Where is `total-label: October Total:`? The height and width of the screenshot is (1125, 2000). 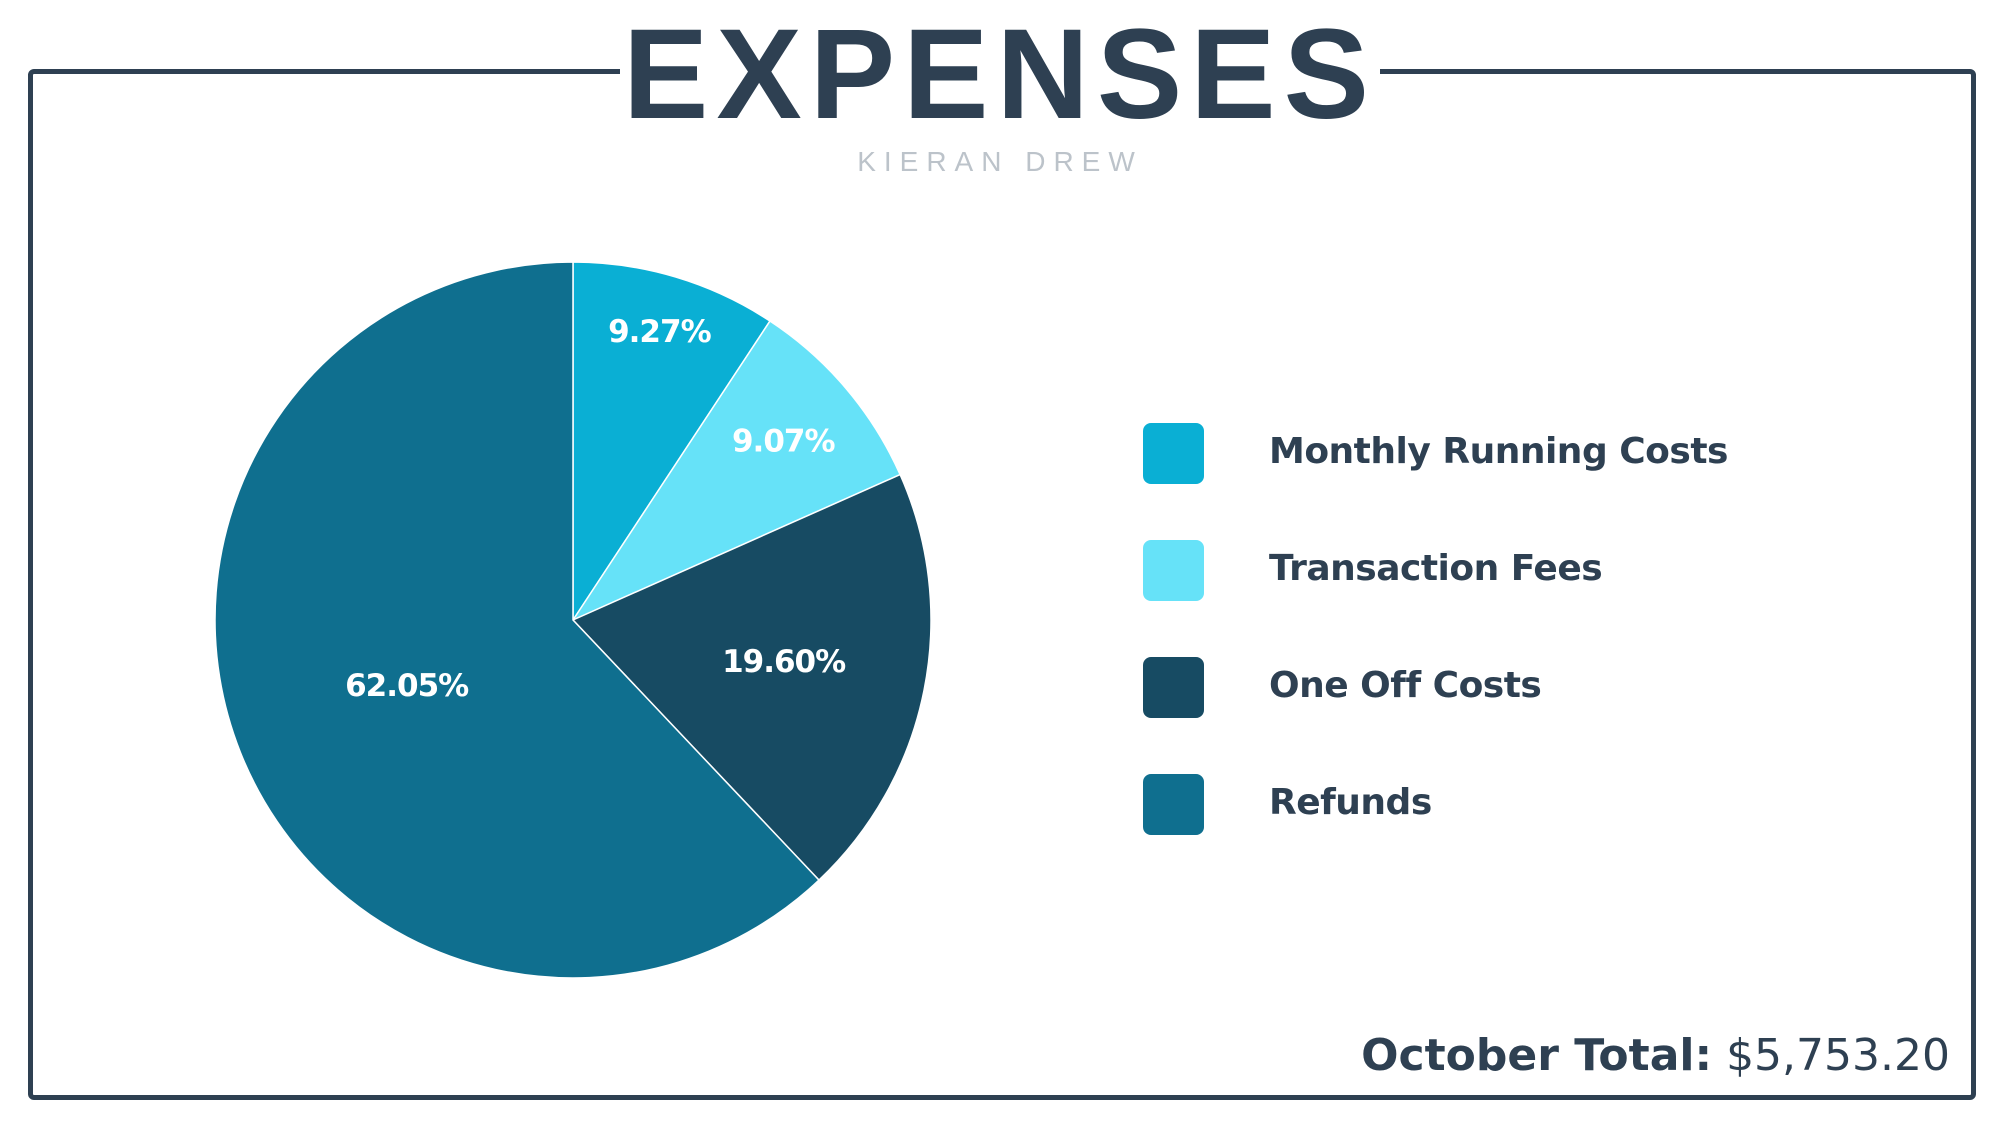
total-label: October Total: is located at coordinates (1537, 1055).